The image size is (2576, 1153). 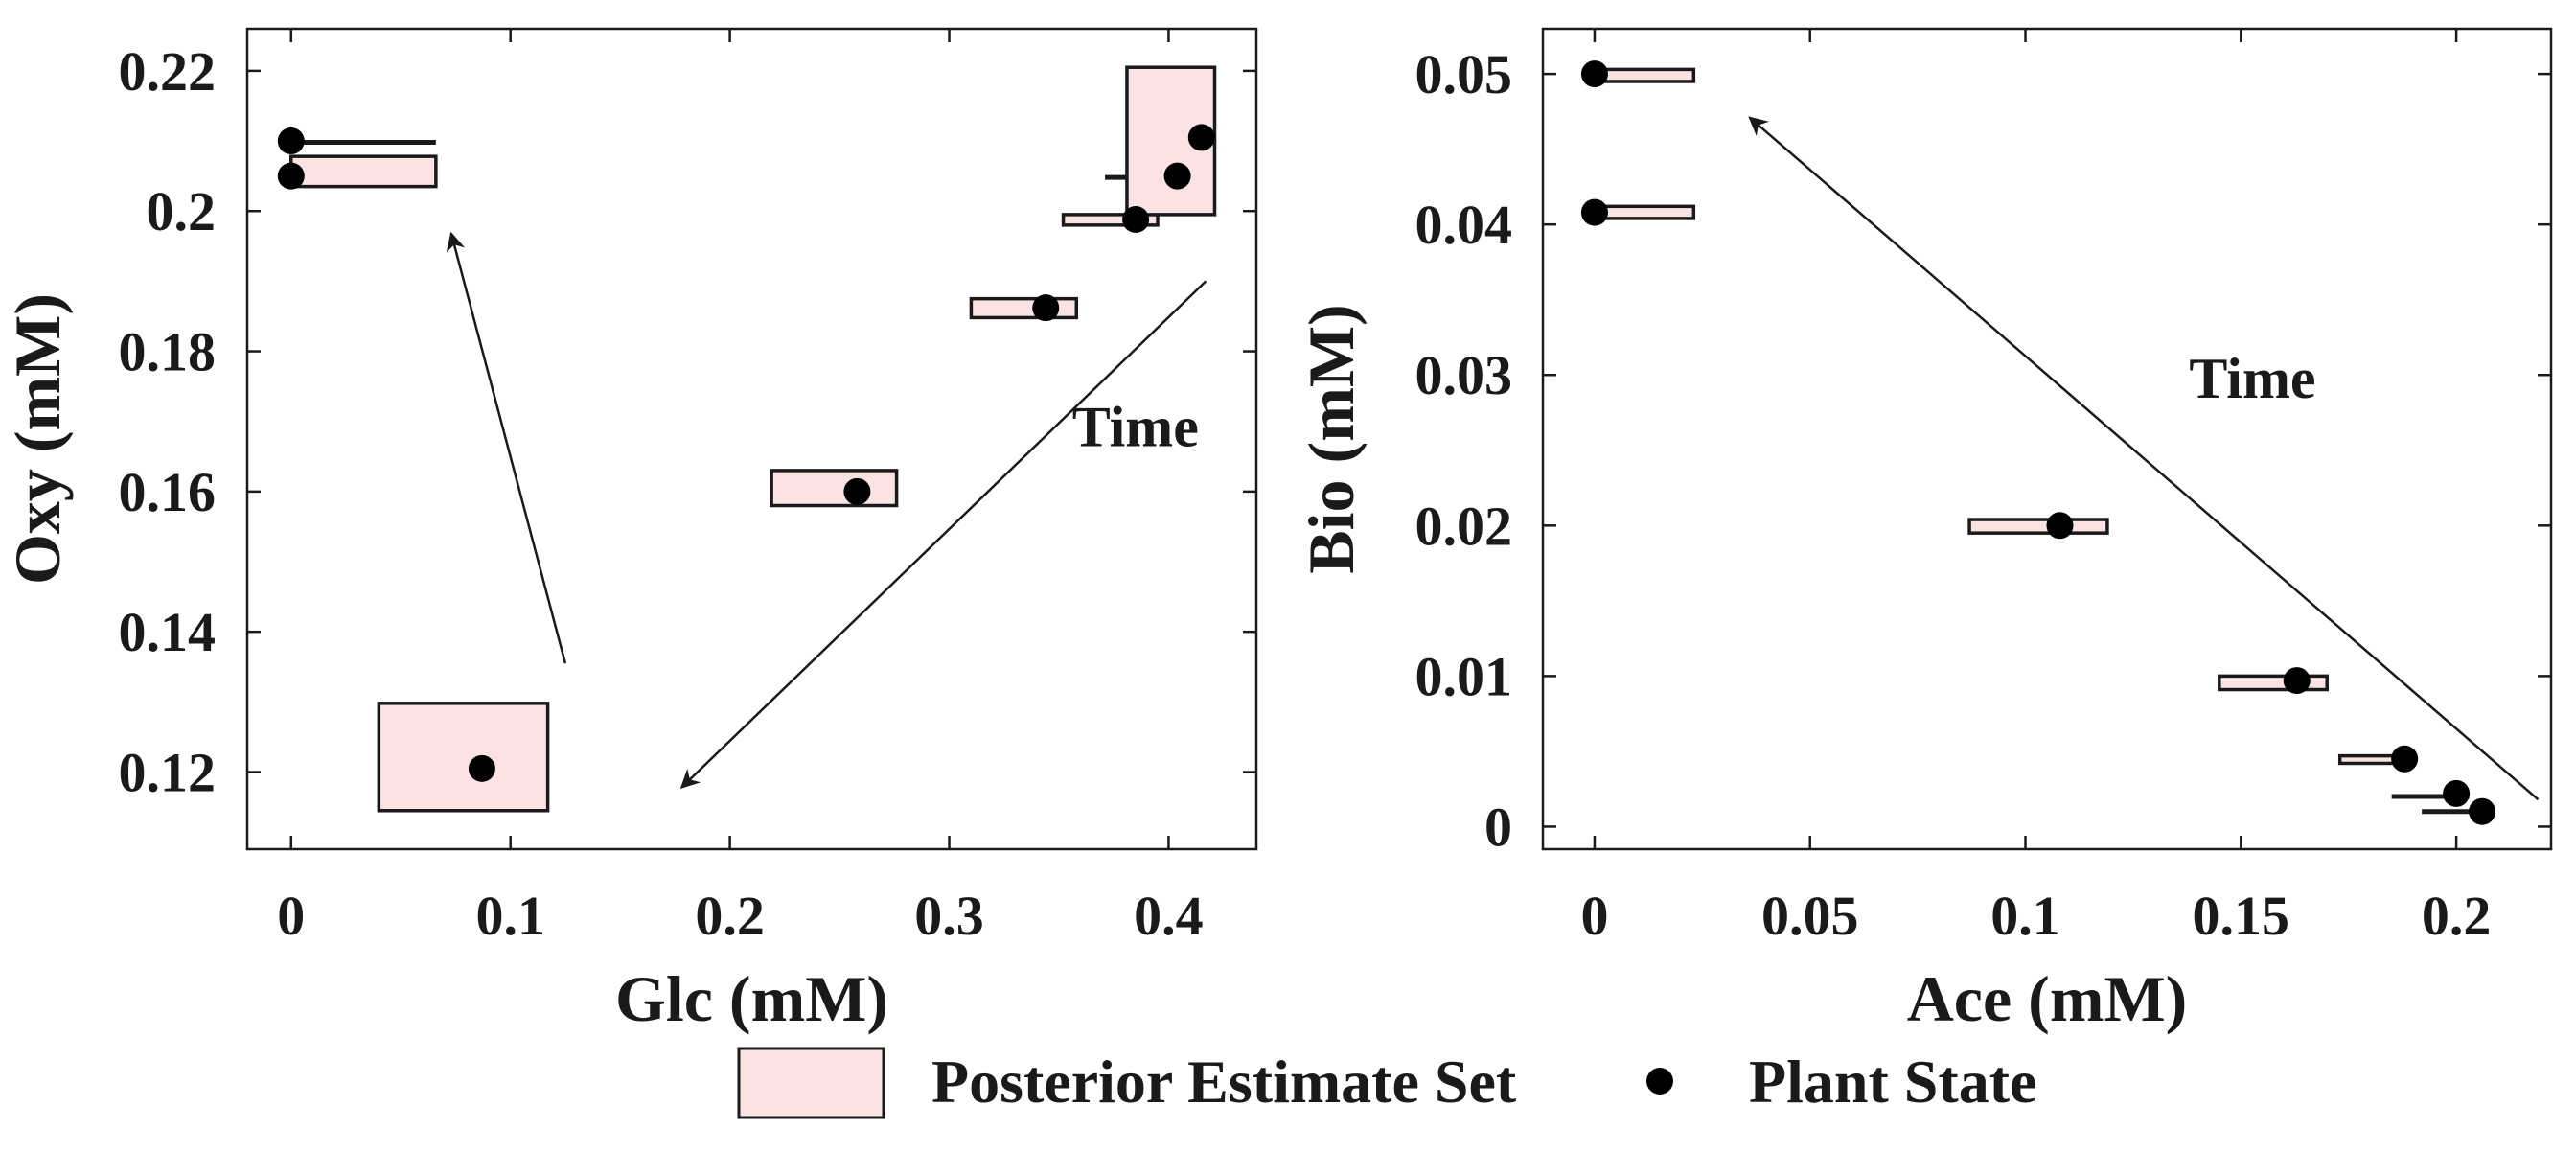 I want to click on x-tick-label: 0.4, so click(x=1169, y=916).